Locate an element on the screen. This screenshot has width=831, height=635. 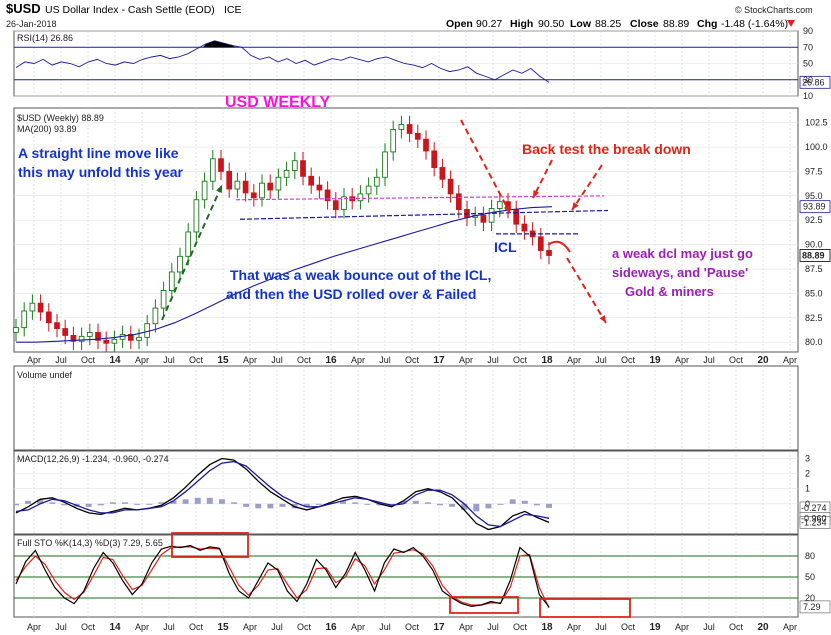
rsi-y-tick: 10 is located at coordinates (808, 96).